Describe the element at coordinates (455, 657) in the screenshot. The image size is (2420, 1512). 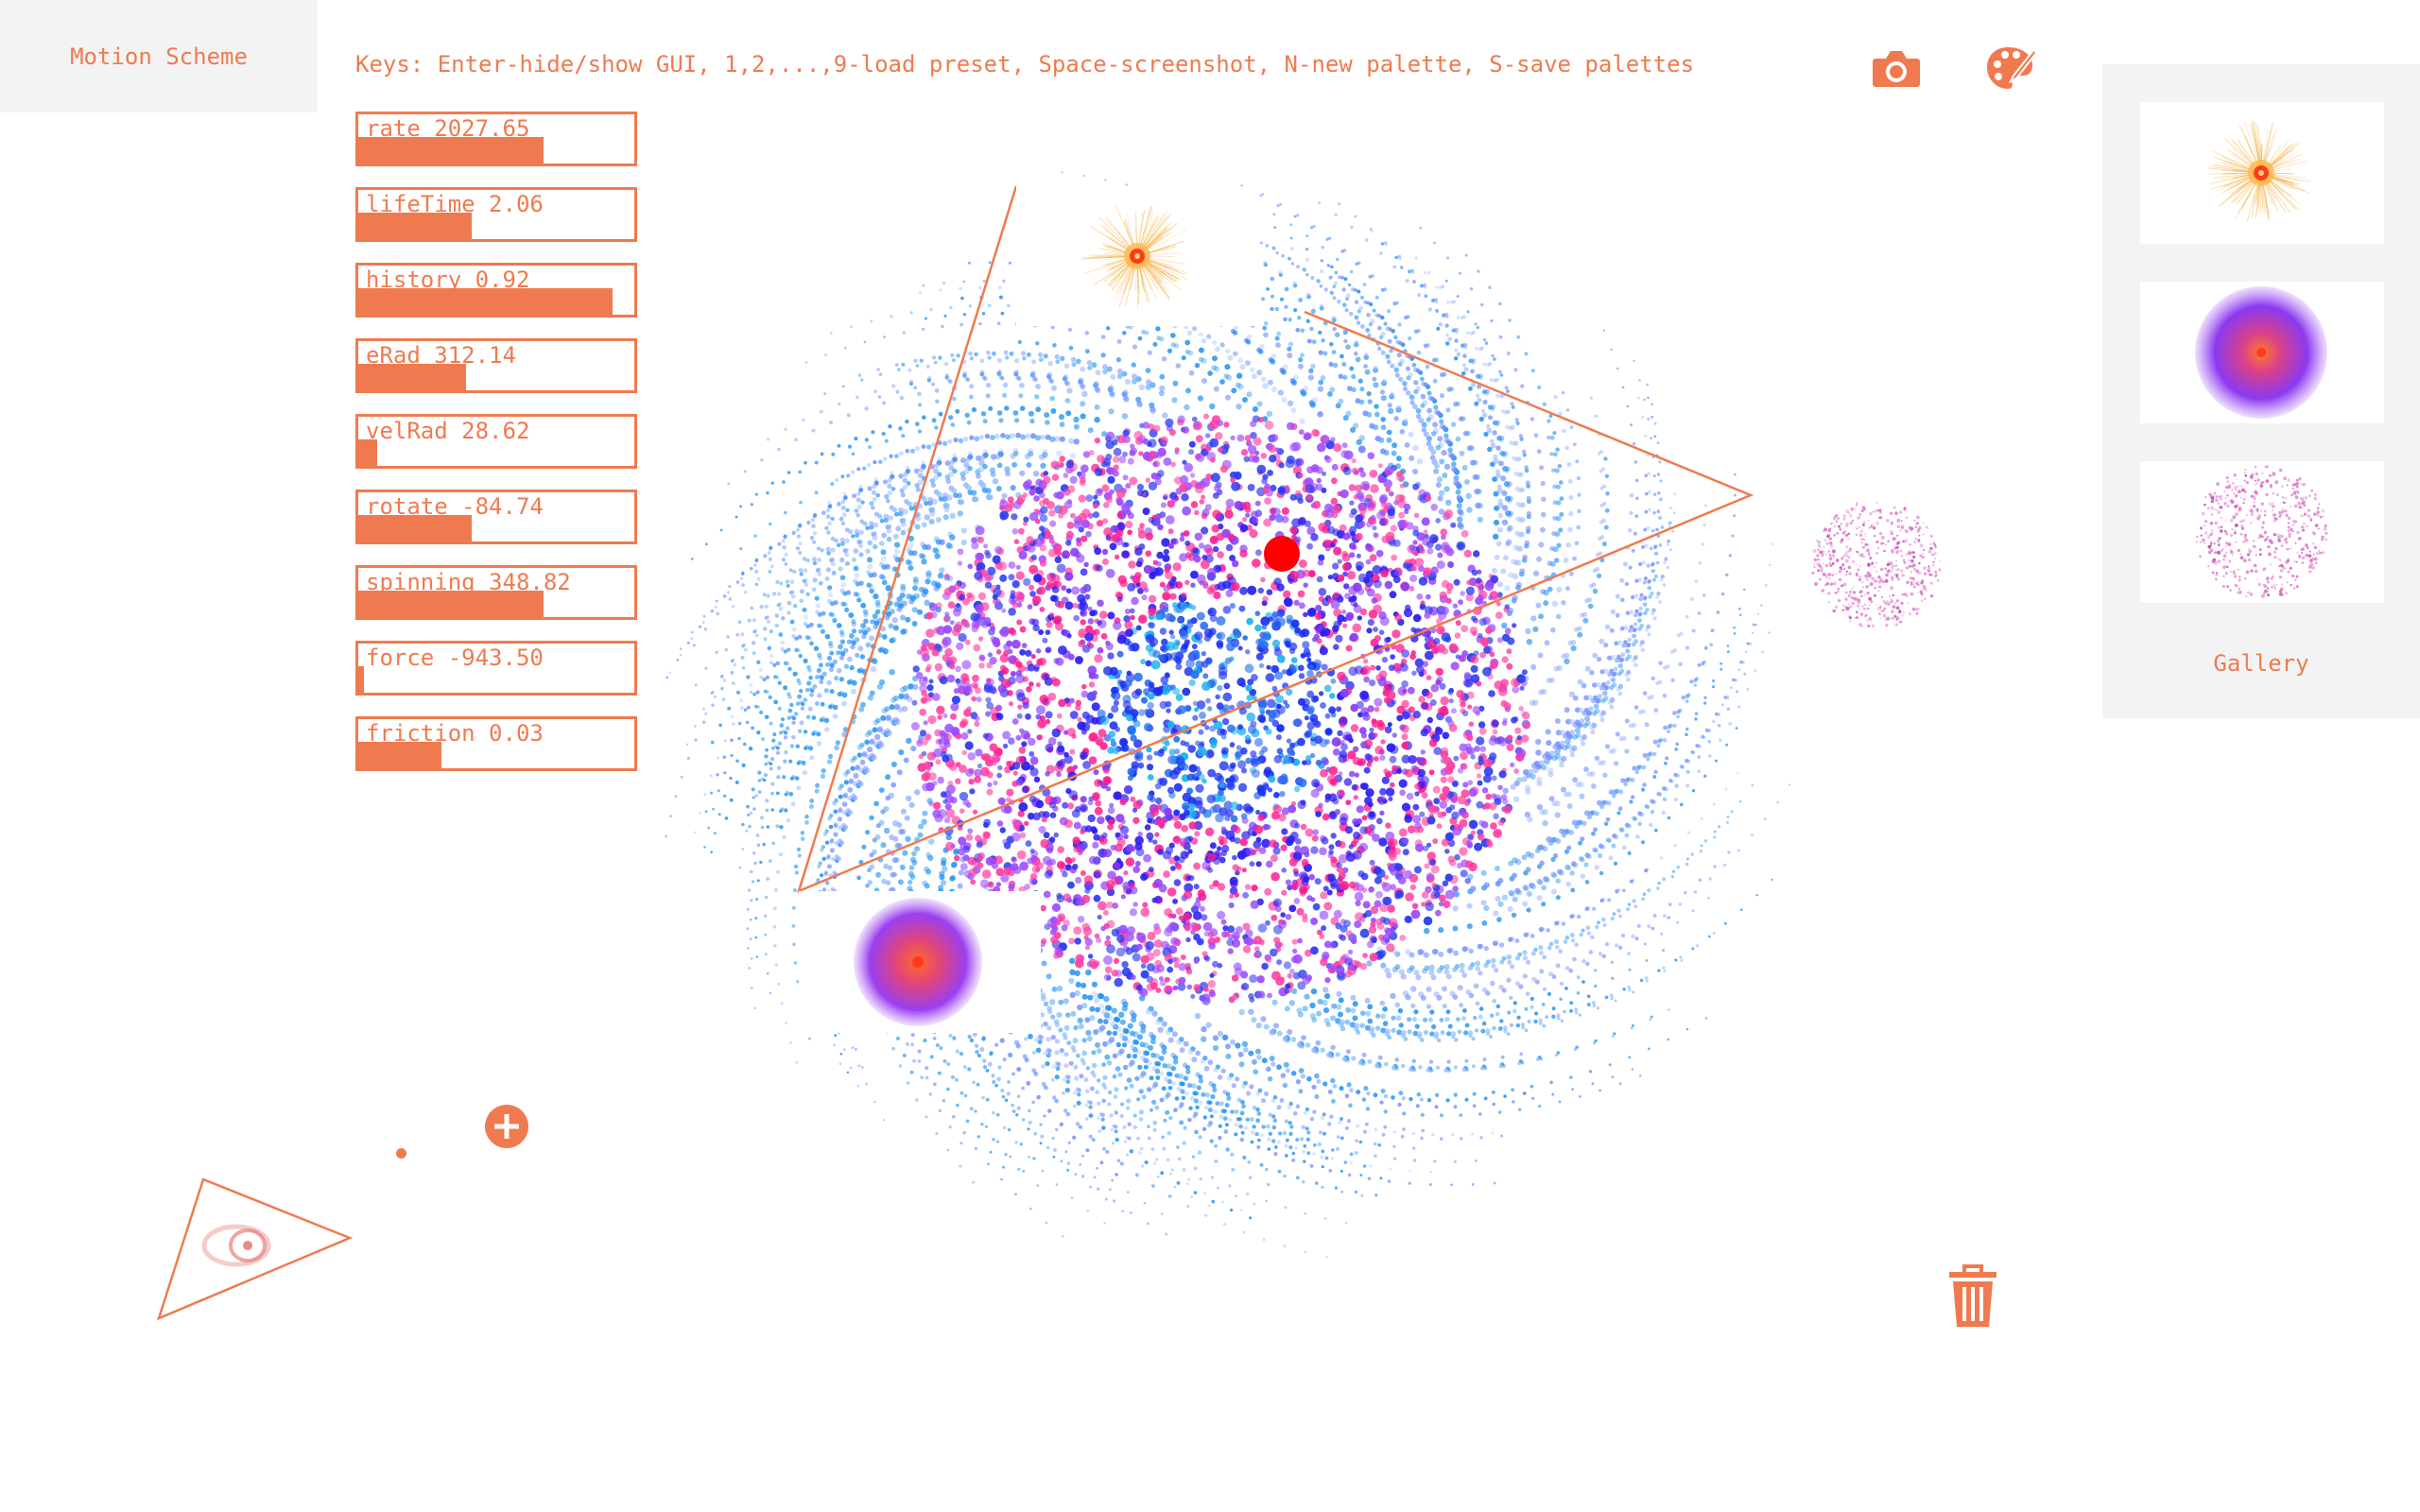
I see `slider-label: force -943.50` at that location.